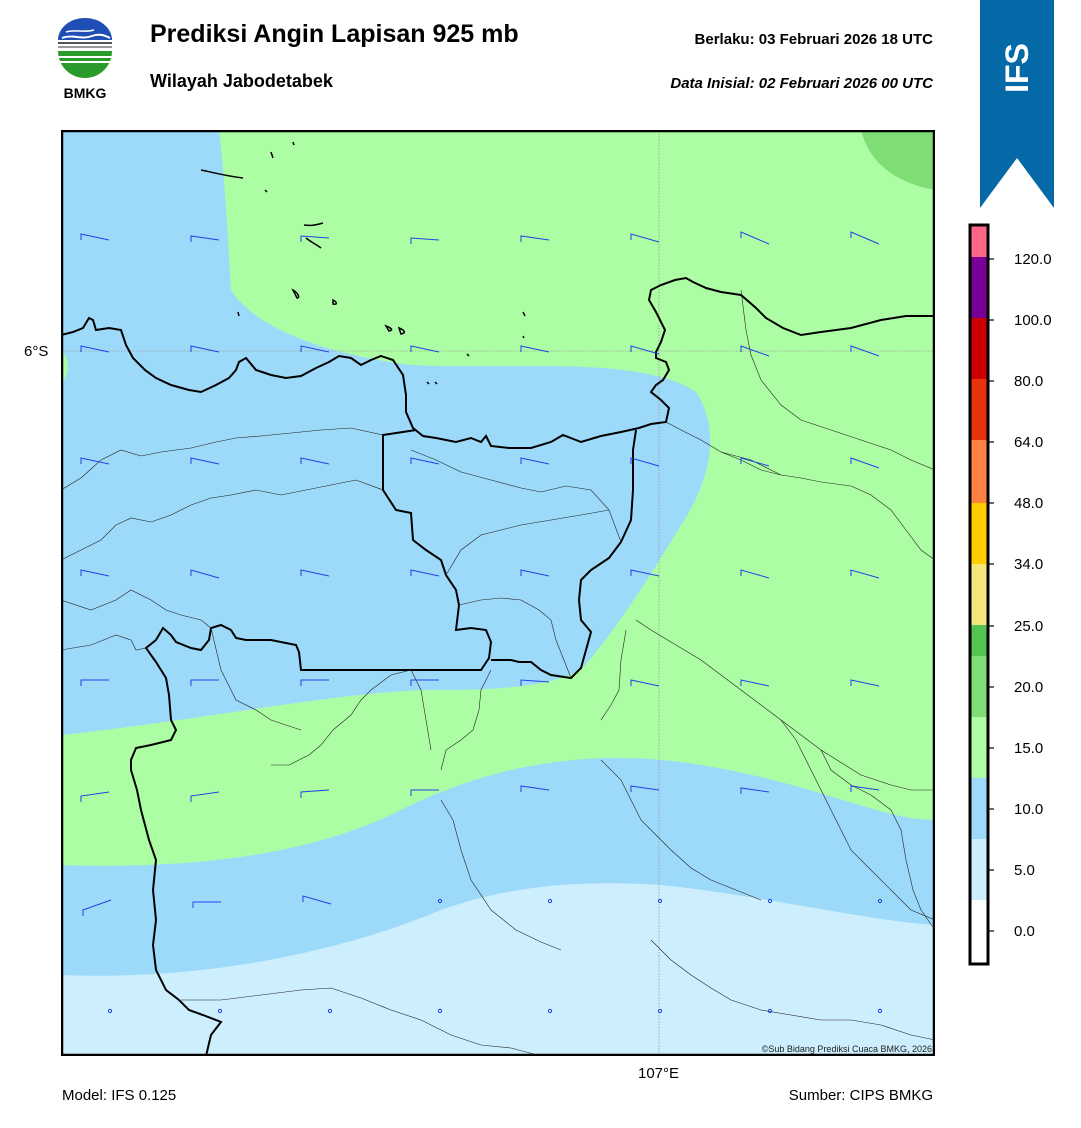  What do you see at coordinates (1033, 259) in the screenshot?
I see `colorbar-tick-0: 120.0` at bounding box center [1033, 259].